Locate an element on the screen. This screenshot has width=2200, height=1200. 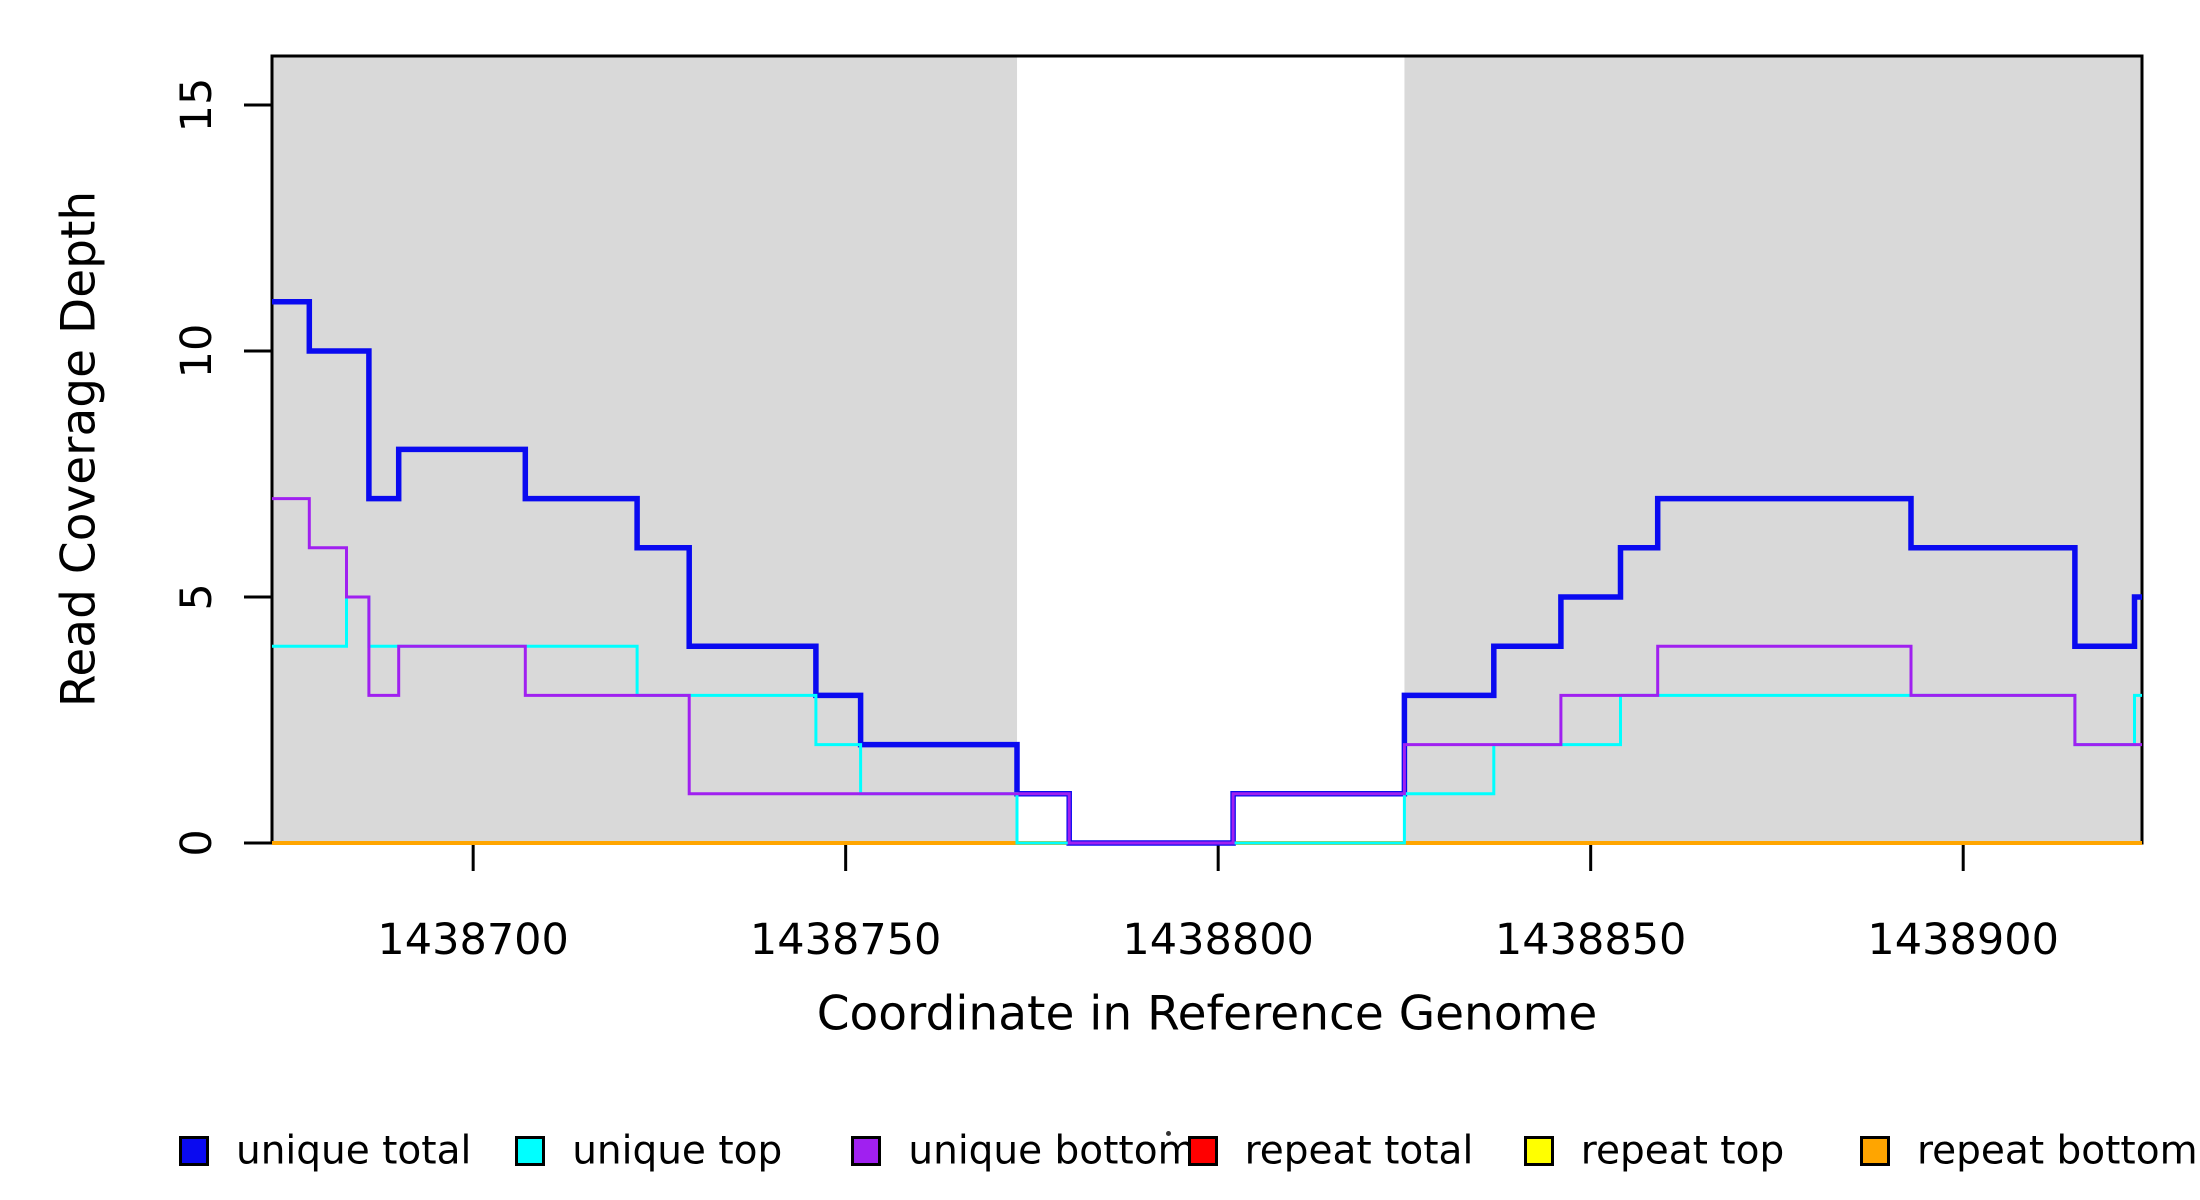
legend-swatch-repeat-top is located at coordinates (1538, 1151).